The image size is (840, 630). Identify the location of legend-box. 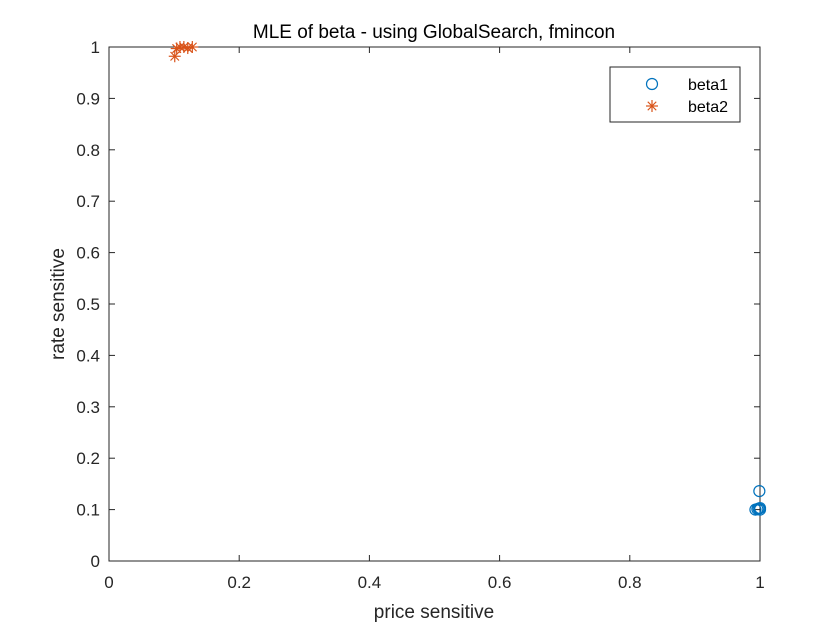
(675, 94).